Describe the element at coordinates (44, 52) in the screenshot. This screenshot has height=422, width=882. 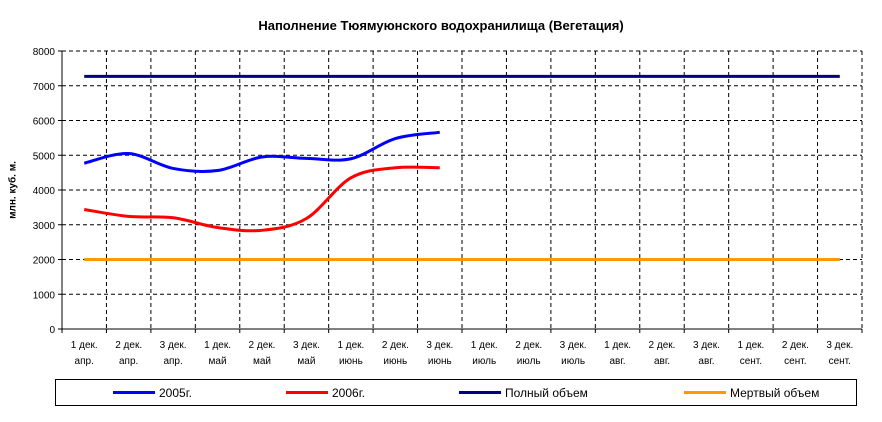
I see `y-tick-label: 8000` at that location.